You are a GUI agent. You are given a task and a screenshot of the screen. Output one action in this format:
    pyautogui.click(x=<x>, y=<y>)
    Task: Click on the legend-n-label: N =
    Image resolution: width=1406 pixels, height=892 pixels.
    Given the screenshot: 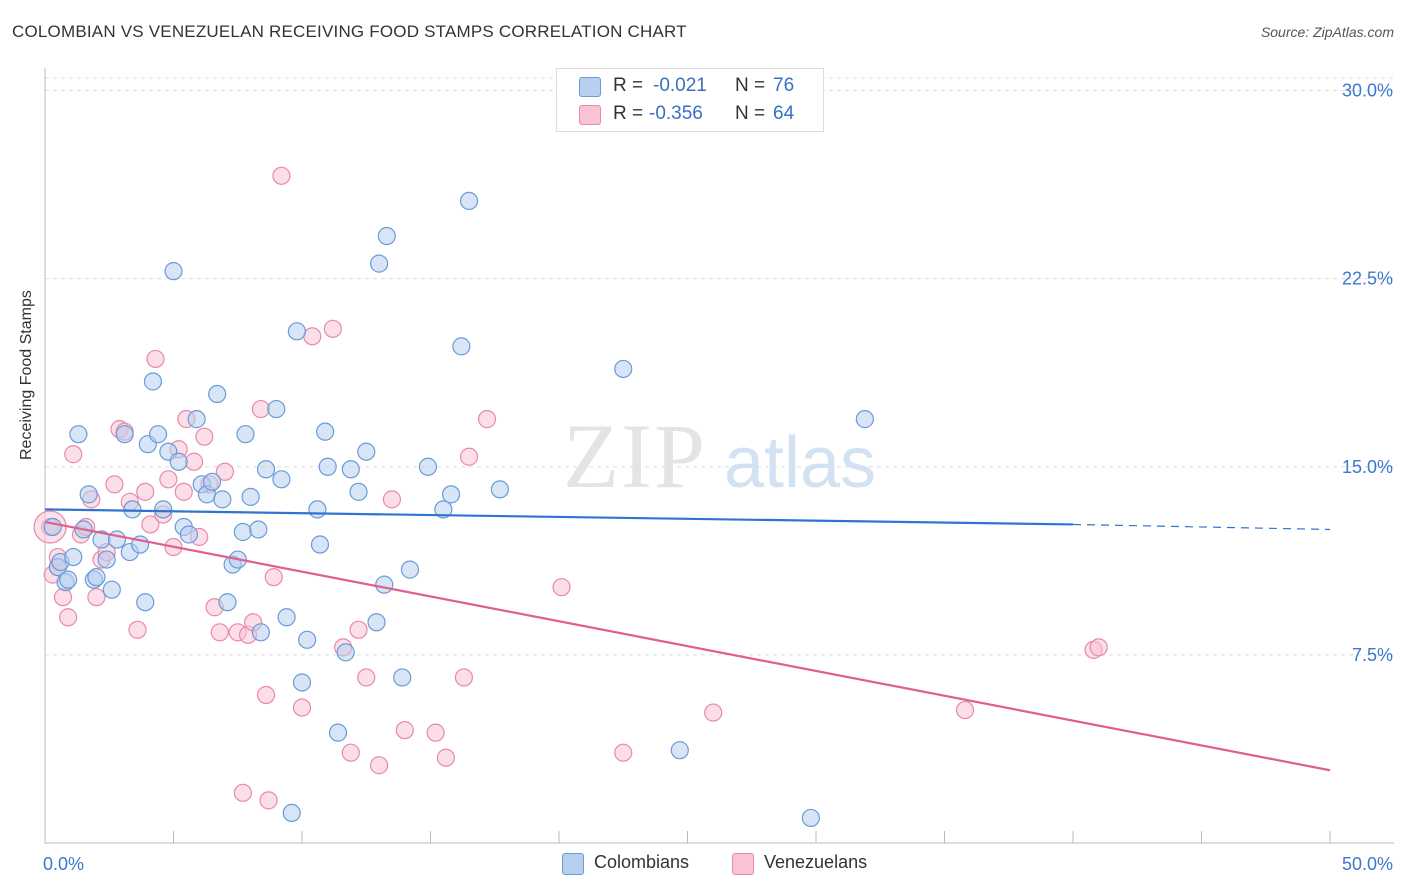 What is the action you would take?
    pyautogui.click(x=750, y=85)
    